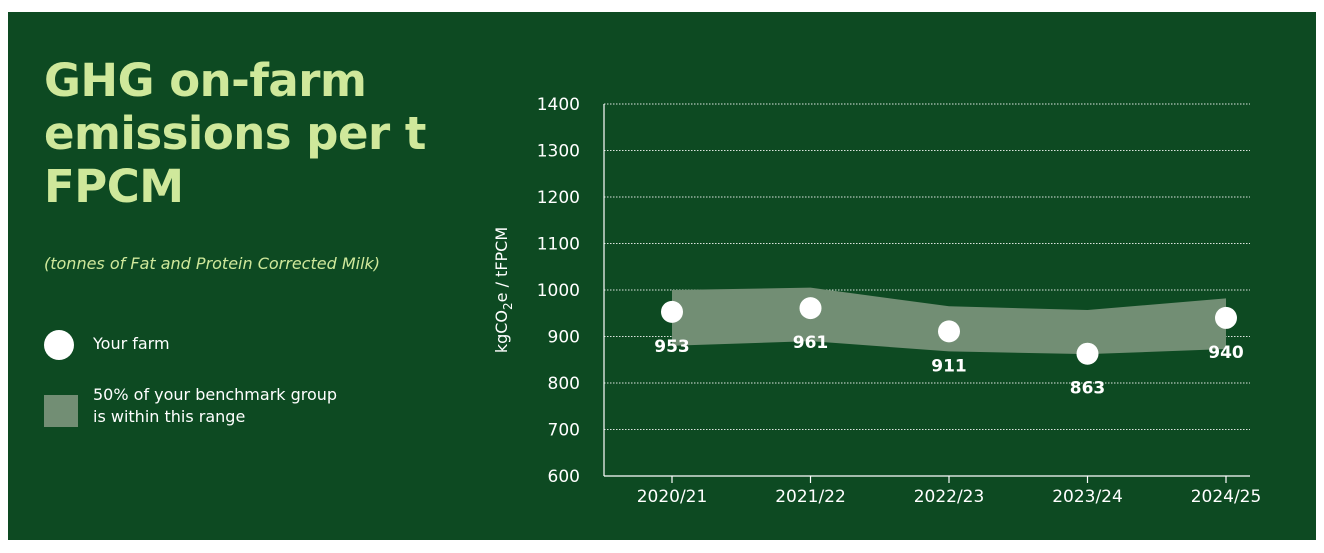 This screenshot has width=1324, height=553. I want to click on x-tick-label: 2021/22, so click(810, 497).